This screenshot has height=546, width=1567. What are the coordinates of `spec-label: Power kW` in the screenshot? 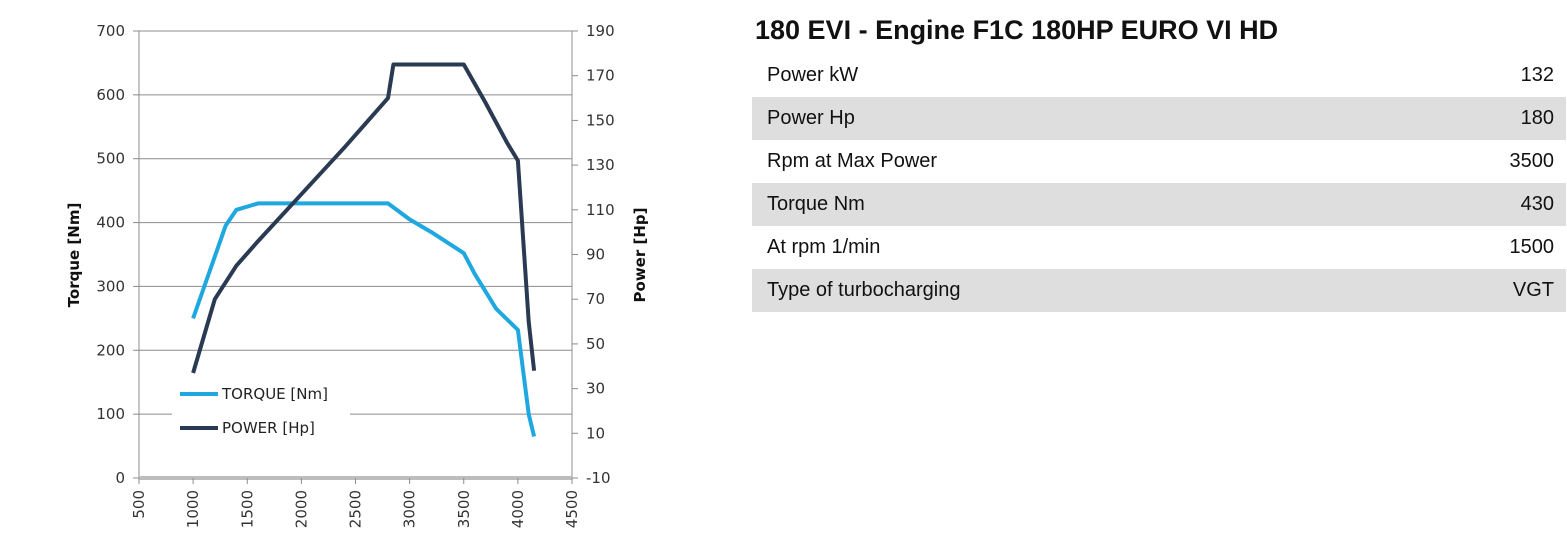 It's located at (813, 75).